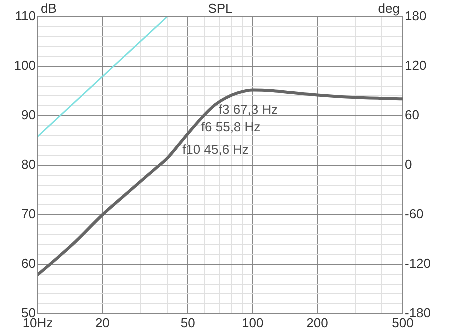 The height and width of the screenshot is (332, 450). Describe the element at coordinates (29, 115) in the screenshot. I see `y-tick-label: 90` at that location.